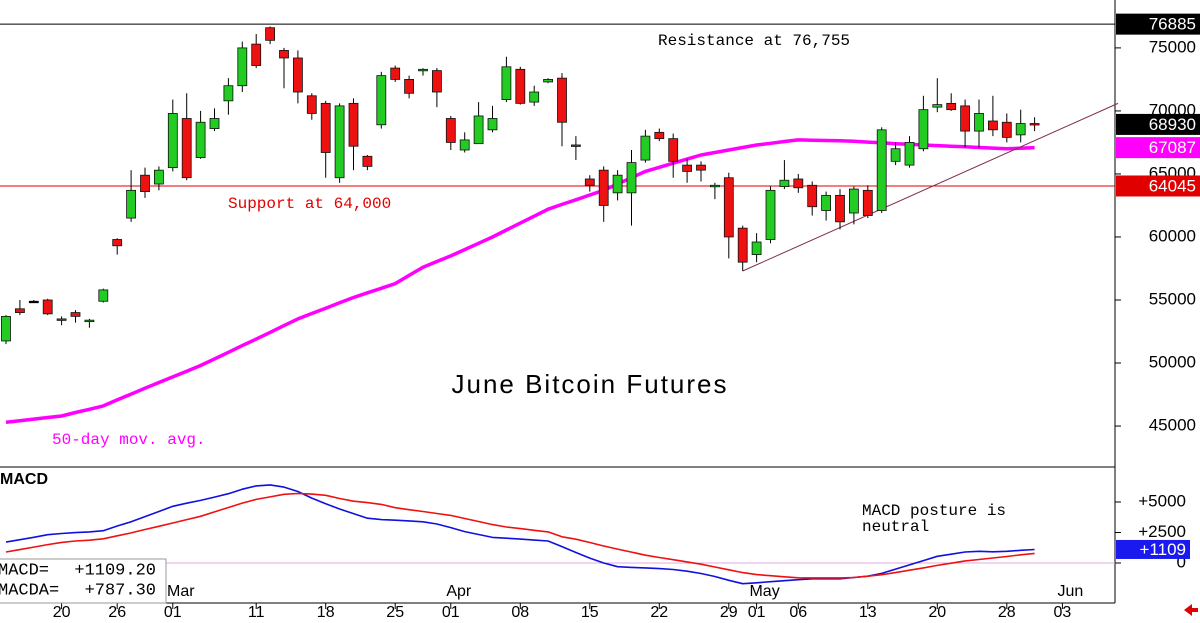 Image resolution: width=1200 pixels, height=623 pixels. What do you see at coordinates (326, 612) in the screenshot?
I see `x-tick-label: 18` at bounding box center [326, 612].